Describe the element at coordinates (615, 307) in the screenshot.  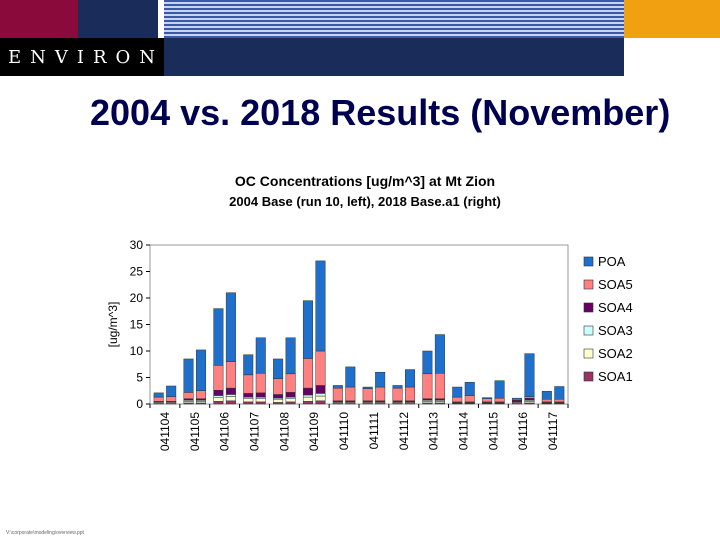
I see `legend-label-soa4: SOA4` at that location.